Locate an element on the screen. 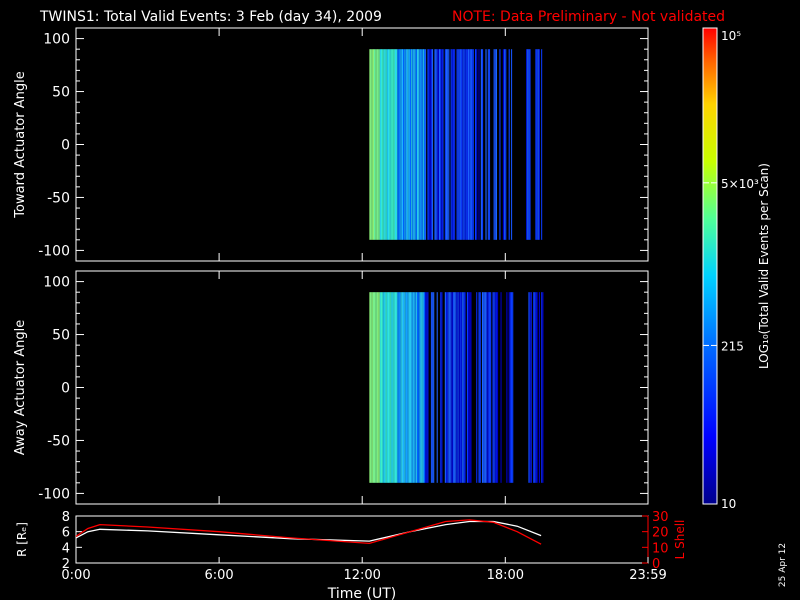 The image size is (800, 600). orbit-series-line is located at coordinates (308, 532).